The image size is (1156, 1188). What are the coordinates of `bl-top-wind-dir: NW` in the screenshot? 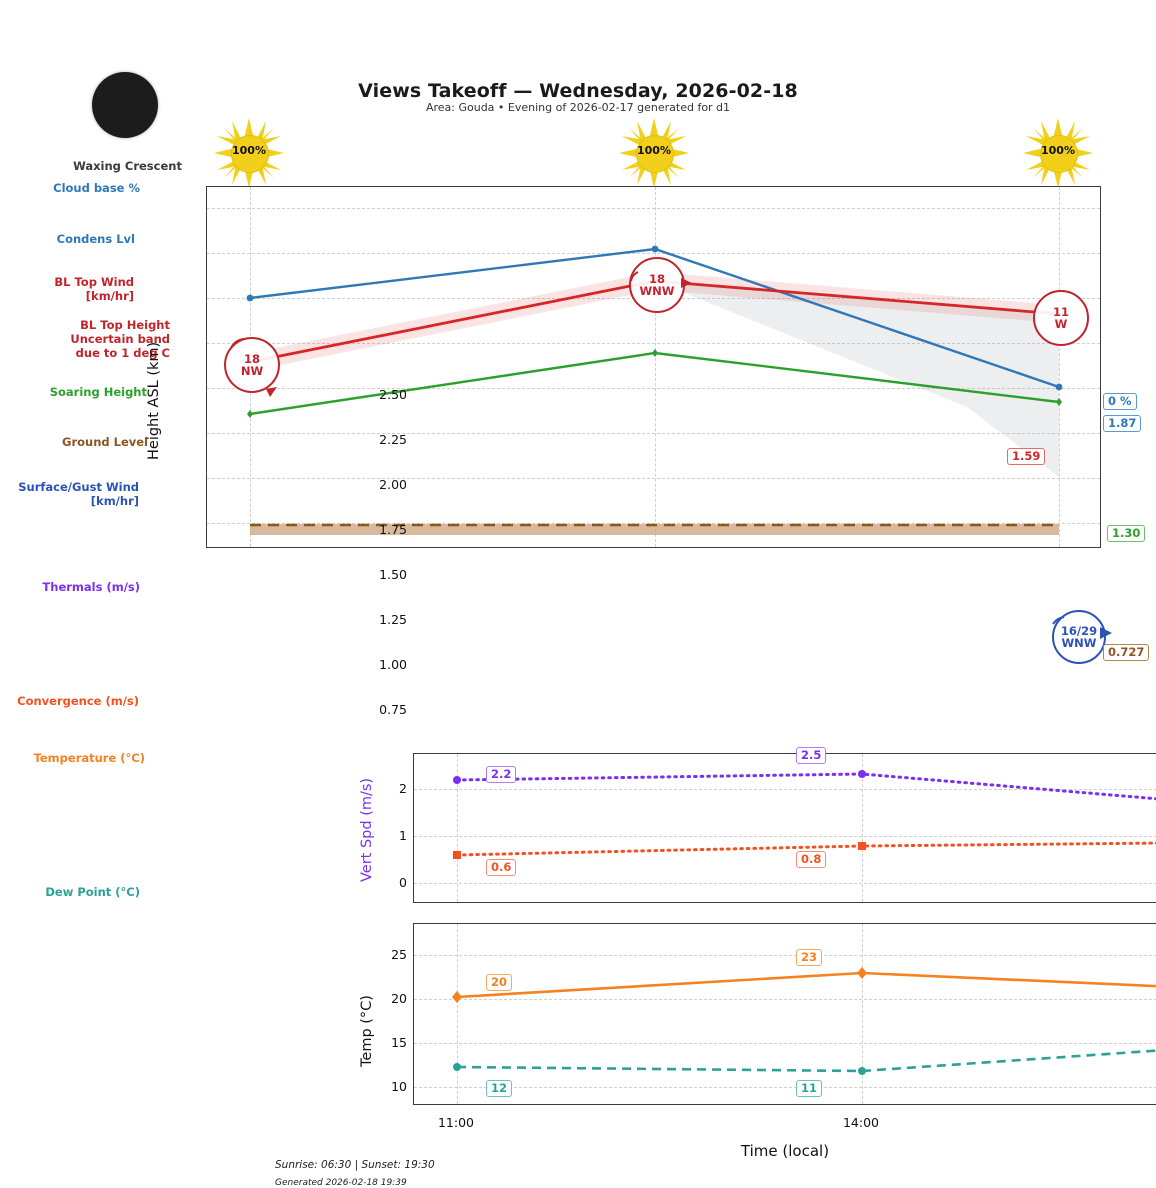 It's located at (252, 371).